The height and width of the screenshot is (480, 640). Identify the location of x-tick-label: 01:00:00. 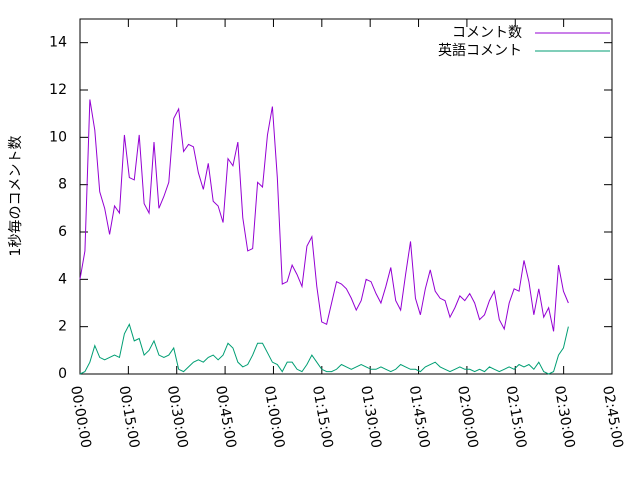
(274, 417).